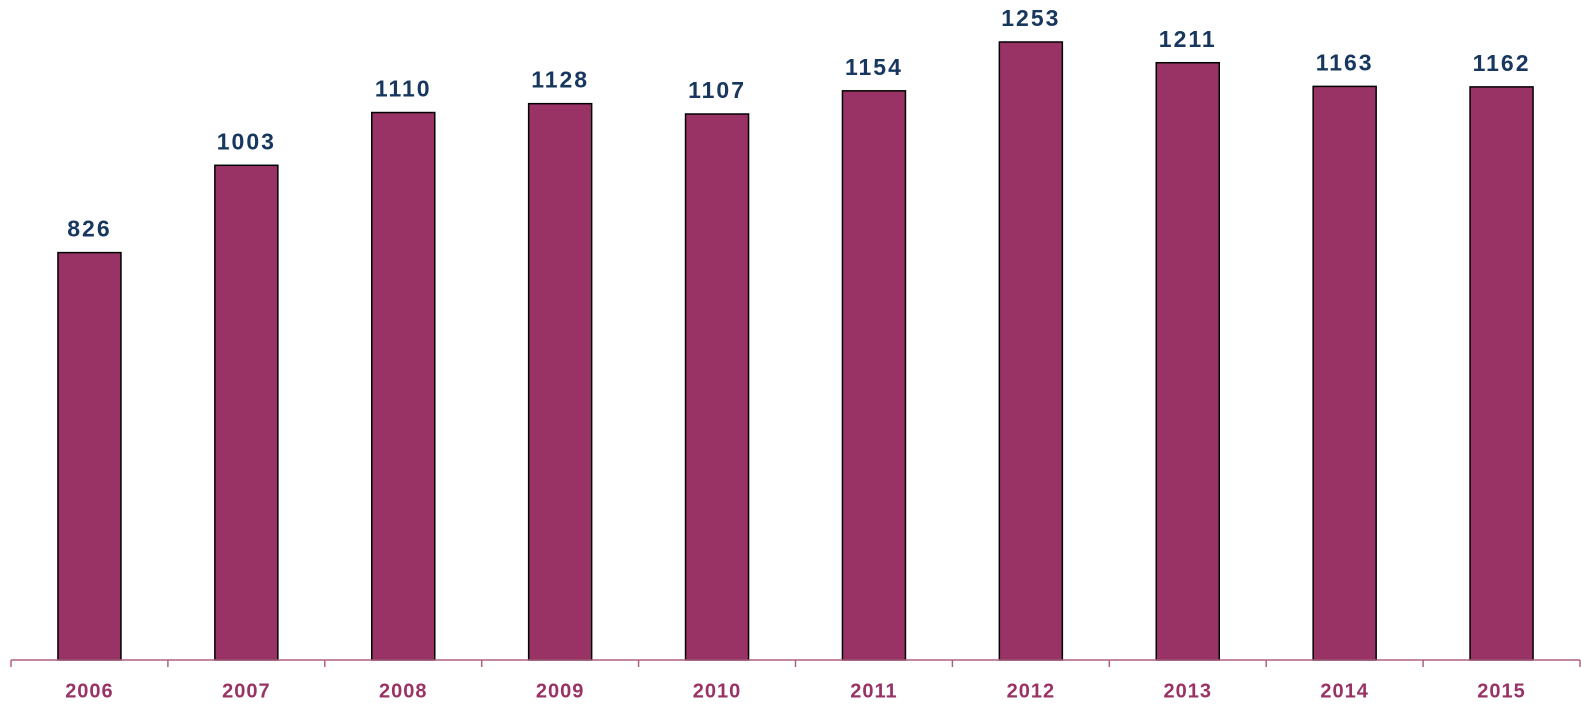 Image resolution: width=1581 pixels, height=712 pixels. Describe the element at coordinates (1188, 39) in the screenshot. I see `value-label: 1211` at that location.